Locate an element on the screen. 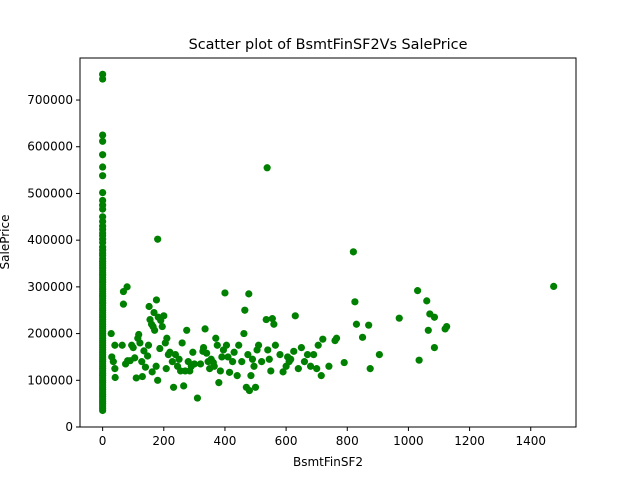 The image size is (640, 480). chart-title: Scatter plot of BsmtFinSF2Vs SalePrice is located at coordinates (328, 45).